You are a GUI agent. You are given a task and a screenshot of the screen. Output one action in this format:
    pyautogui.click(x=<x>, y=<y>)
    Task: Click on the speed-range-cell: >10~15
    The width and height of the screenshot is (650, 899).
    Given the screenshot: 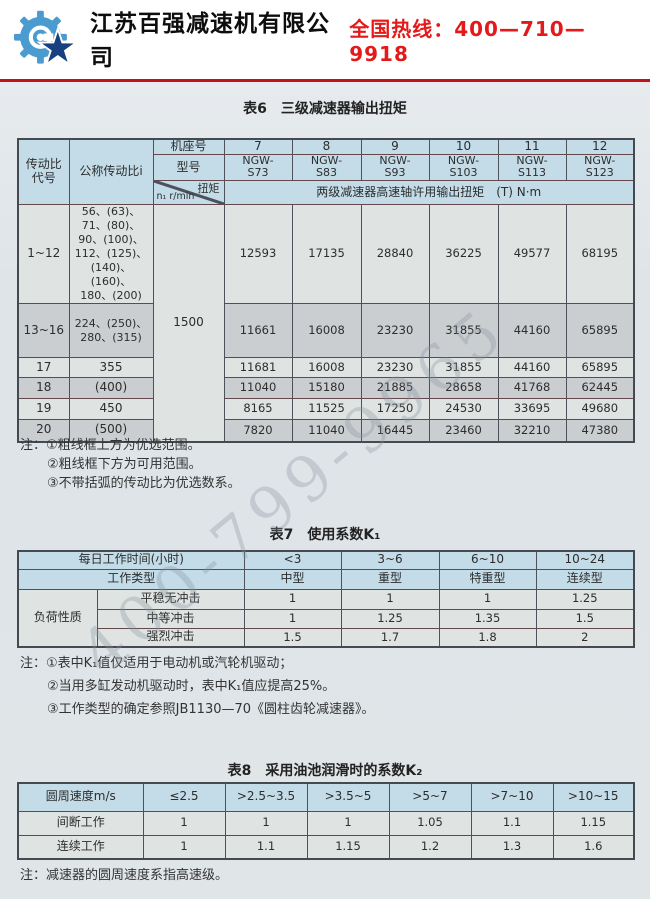 What is the action you would take?
    pyautogui.click(x=593, y=797)
    